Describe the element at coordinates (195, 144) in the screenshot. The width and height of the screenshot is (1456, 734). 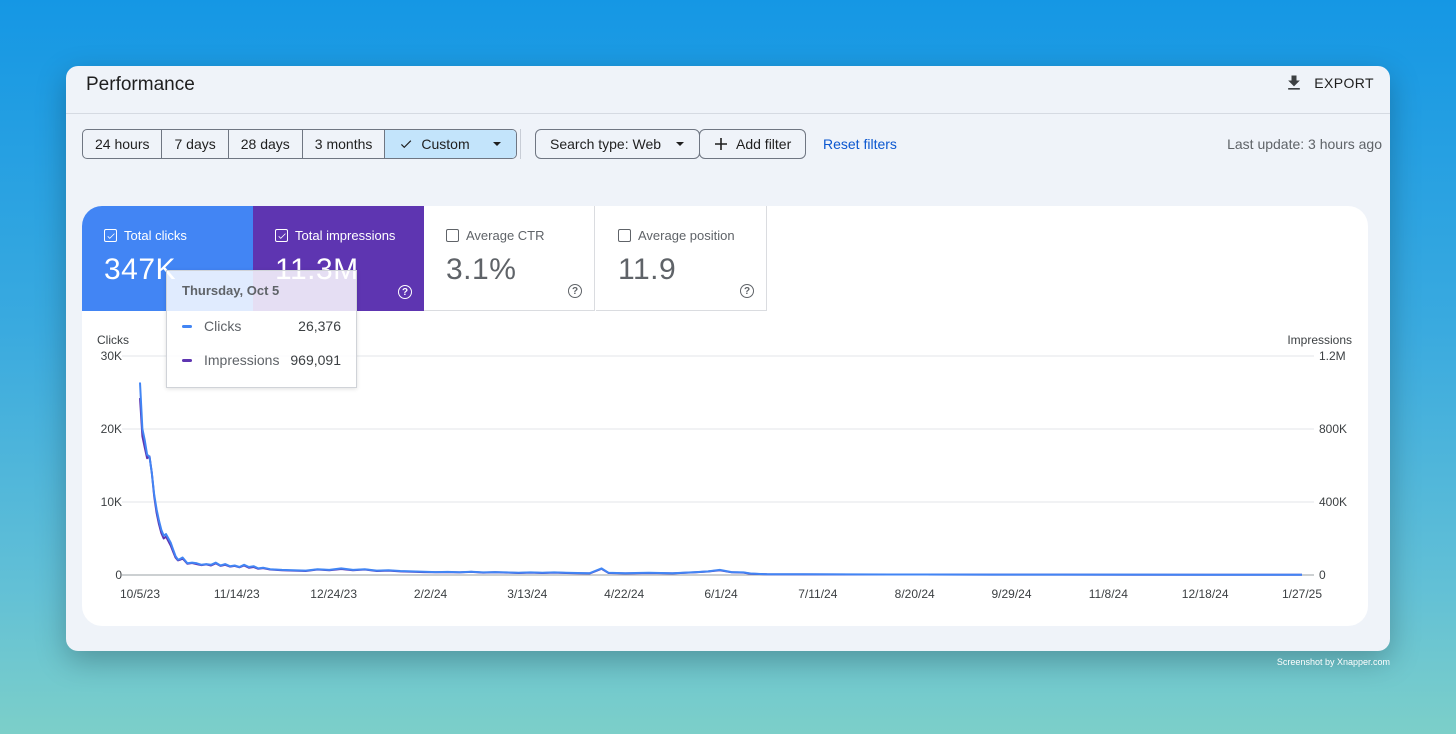
I see `range-7-days: 7 days` at that location.